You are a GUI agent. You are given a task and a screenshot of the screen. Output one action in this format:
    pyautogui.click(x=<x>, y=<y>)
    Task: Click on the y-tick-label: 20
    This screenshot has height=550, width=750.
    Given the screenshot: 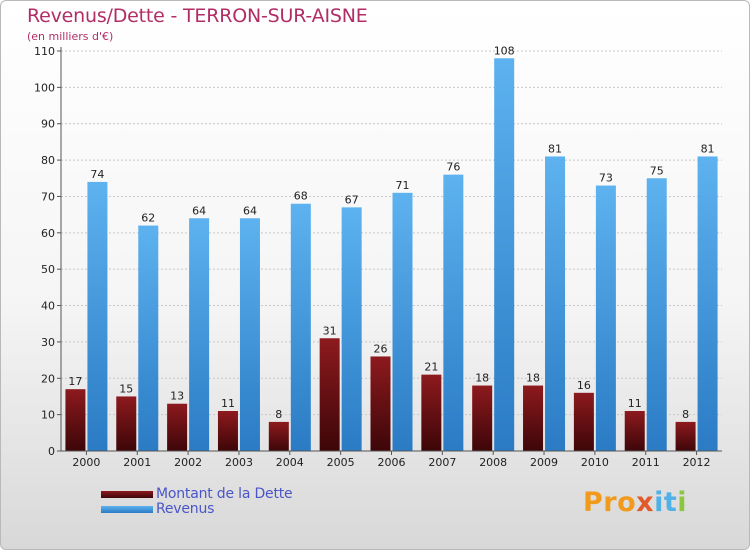 What is the action you would take?
    pyautogui.click(x=48, y=378)
    